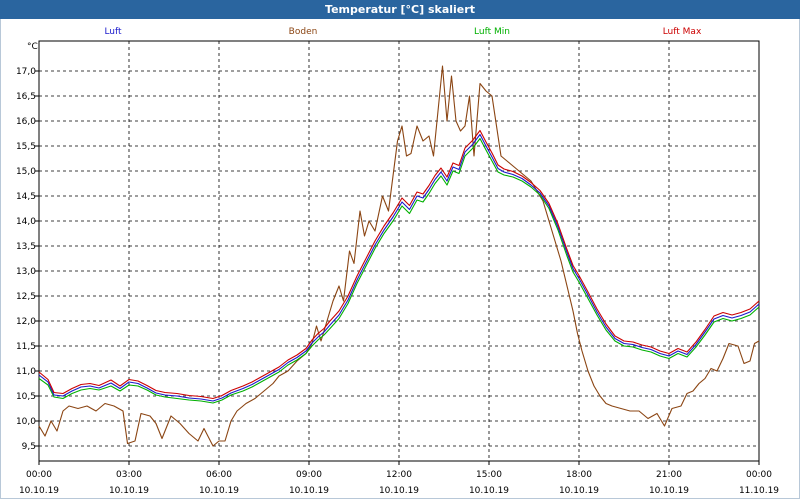 The height and width of the screenshot is (500, 800). I want to click on y-tick-label: 17,0, so click(26, 72).